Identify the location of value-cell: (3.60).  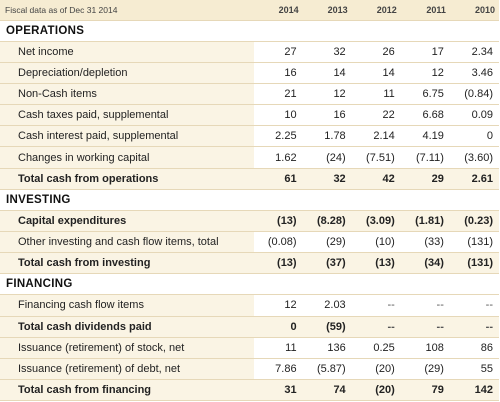
(474, 157).